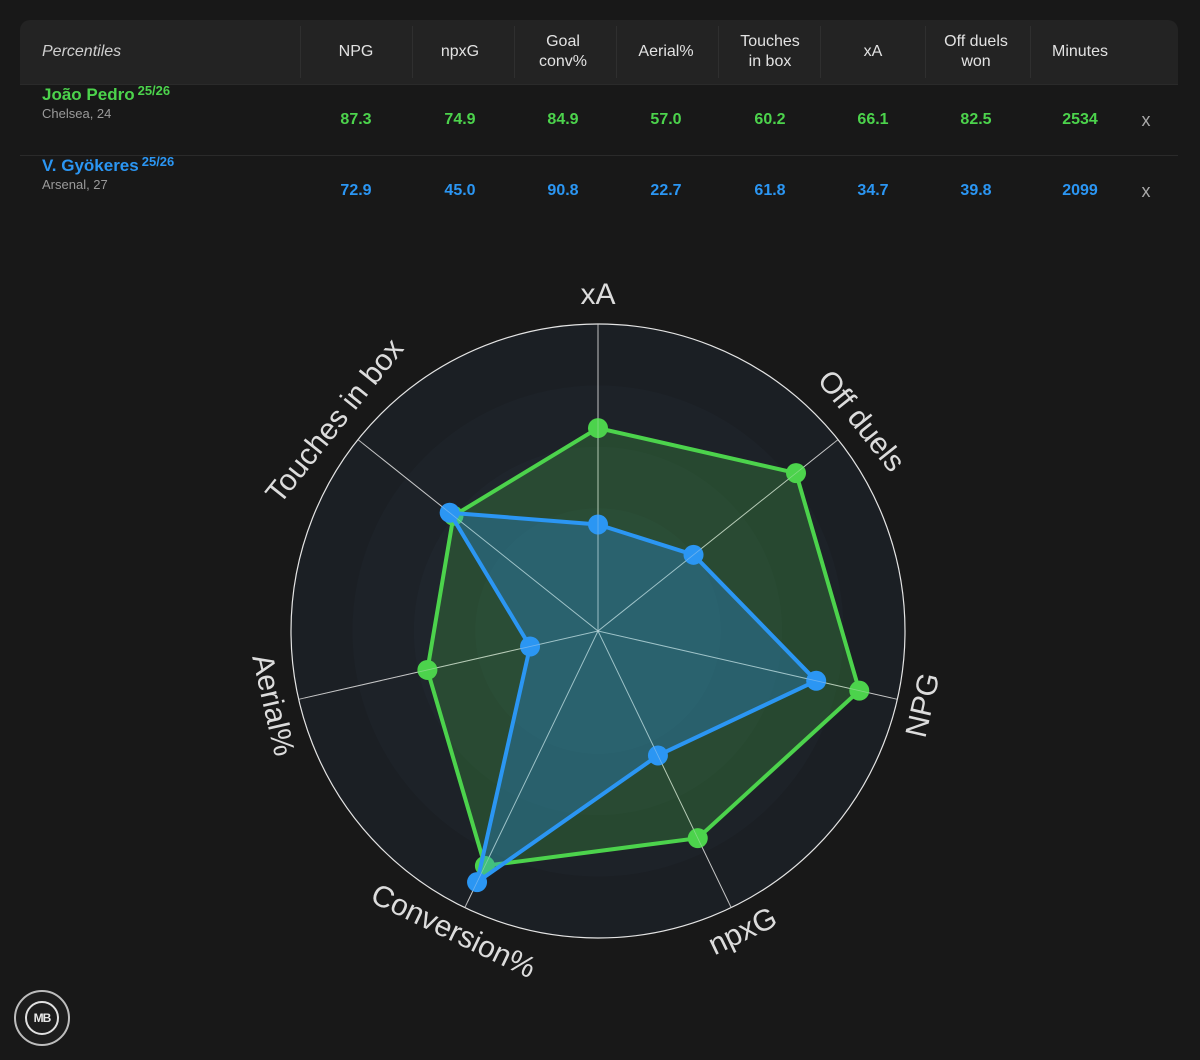  Describe the element at coordinates (356, 51) in the screenshot. I see `column-header: NPG` at that location.